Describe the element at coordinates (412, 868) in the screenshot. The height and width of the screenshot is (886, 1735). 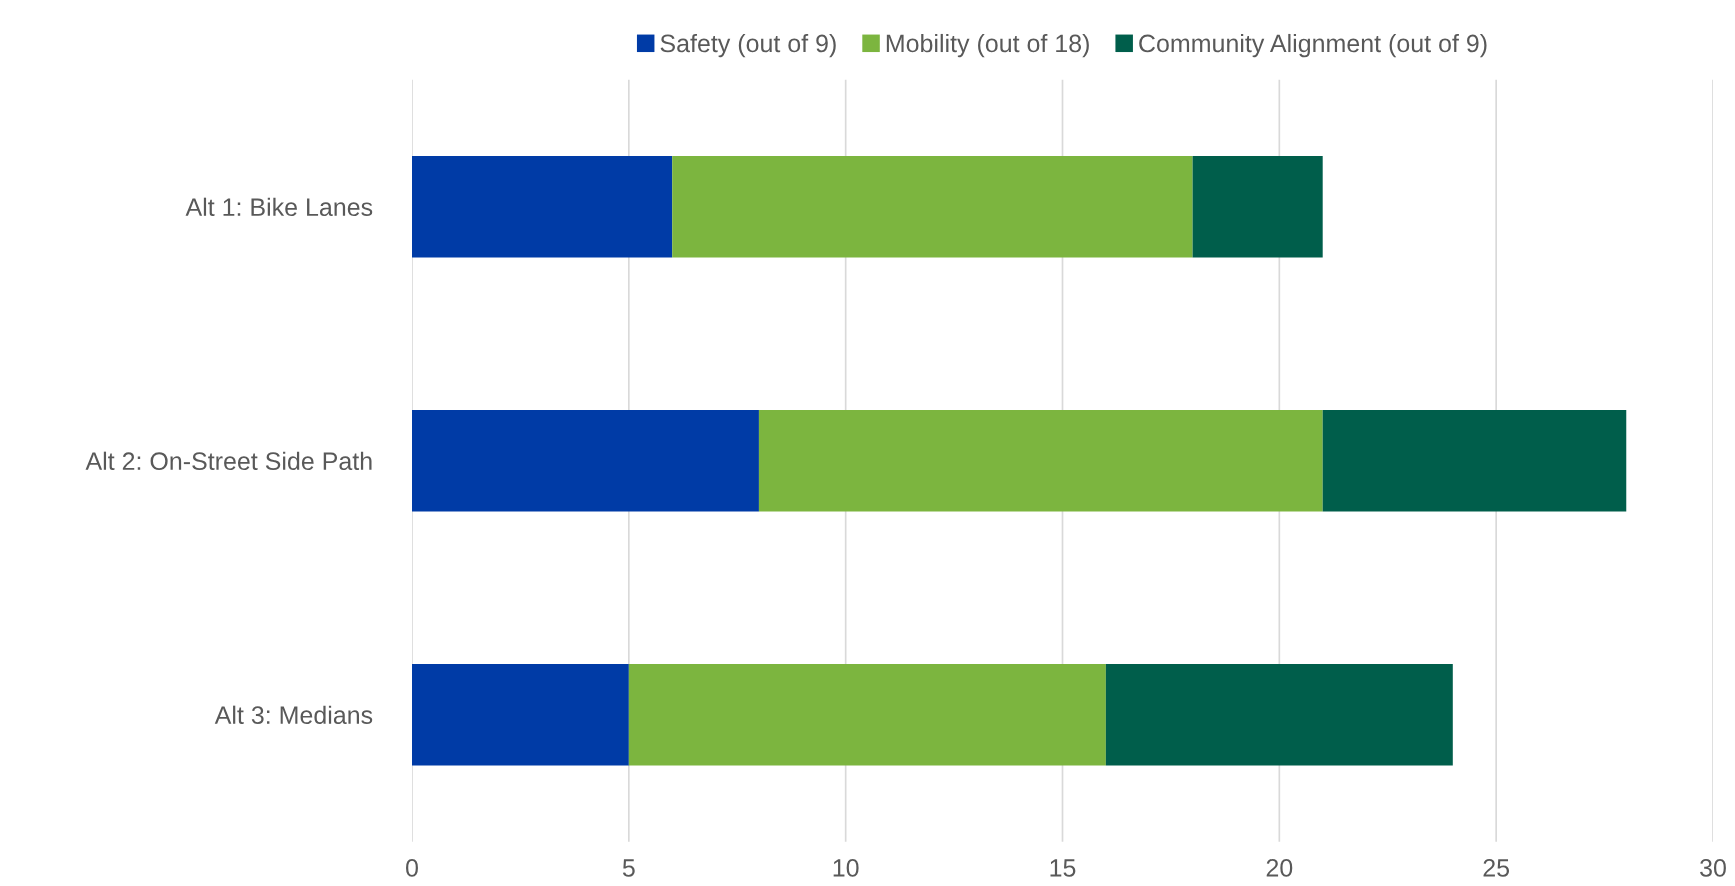
I see `x-tick-label: 0` at that location.